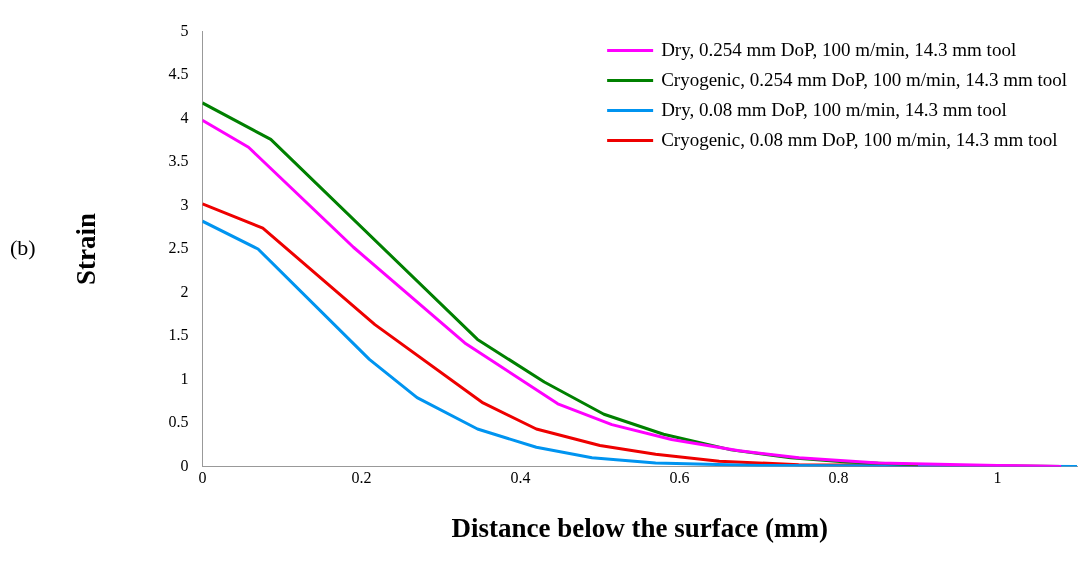  What do you see at coordinates (202, 478) in the screenshot?
I see `x-tick-label: 0` at bounding box center [202, 478].